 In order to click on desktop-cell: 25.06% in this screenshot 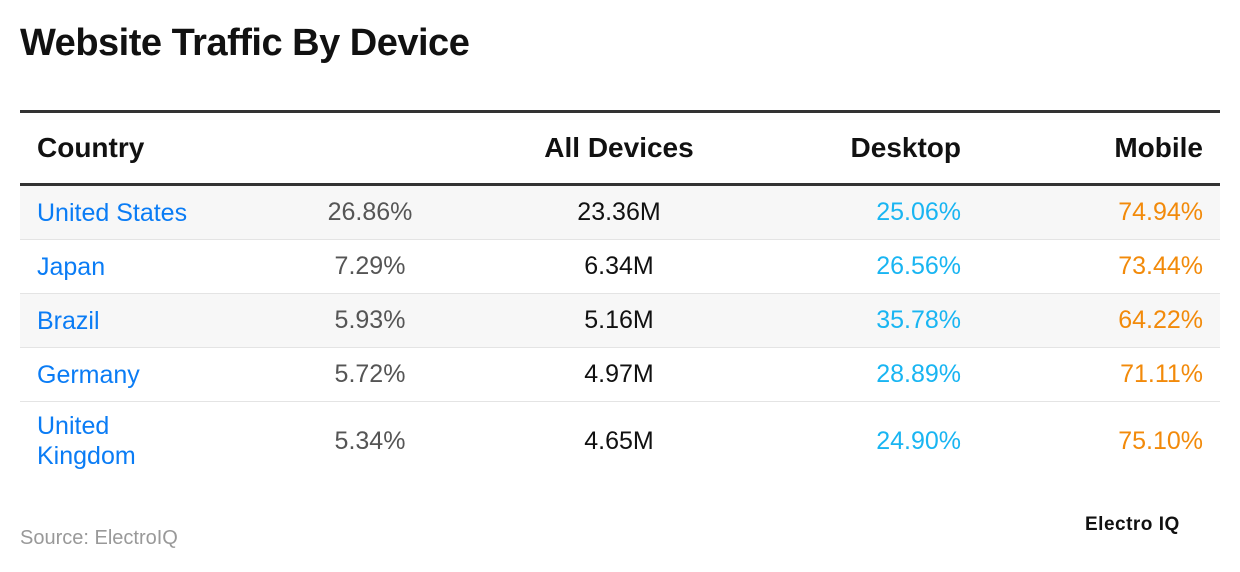, I will do `click(918, 212)`.